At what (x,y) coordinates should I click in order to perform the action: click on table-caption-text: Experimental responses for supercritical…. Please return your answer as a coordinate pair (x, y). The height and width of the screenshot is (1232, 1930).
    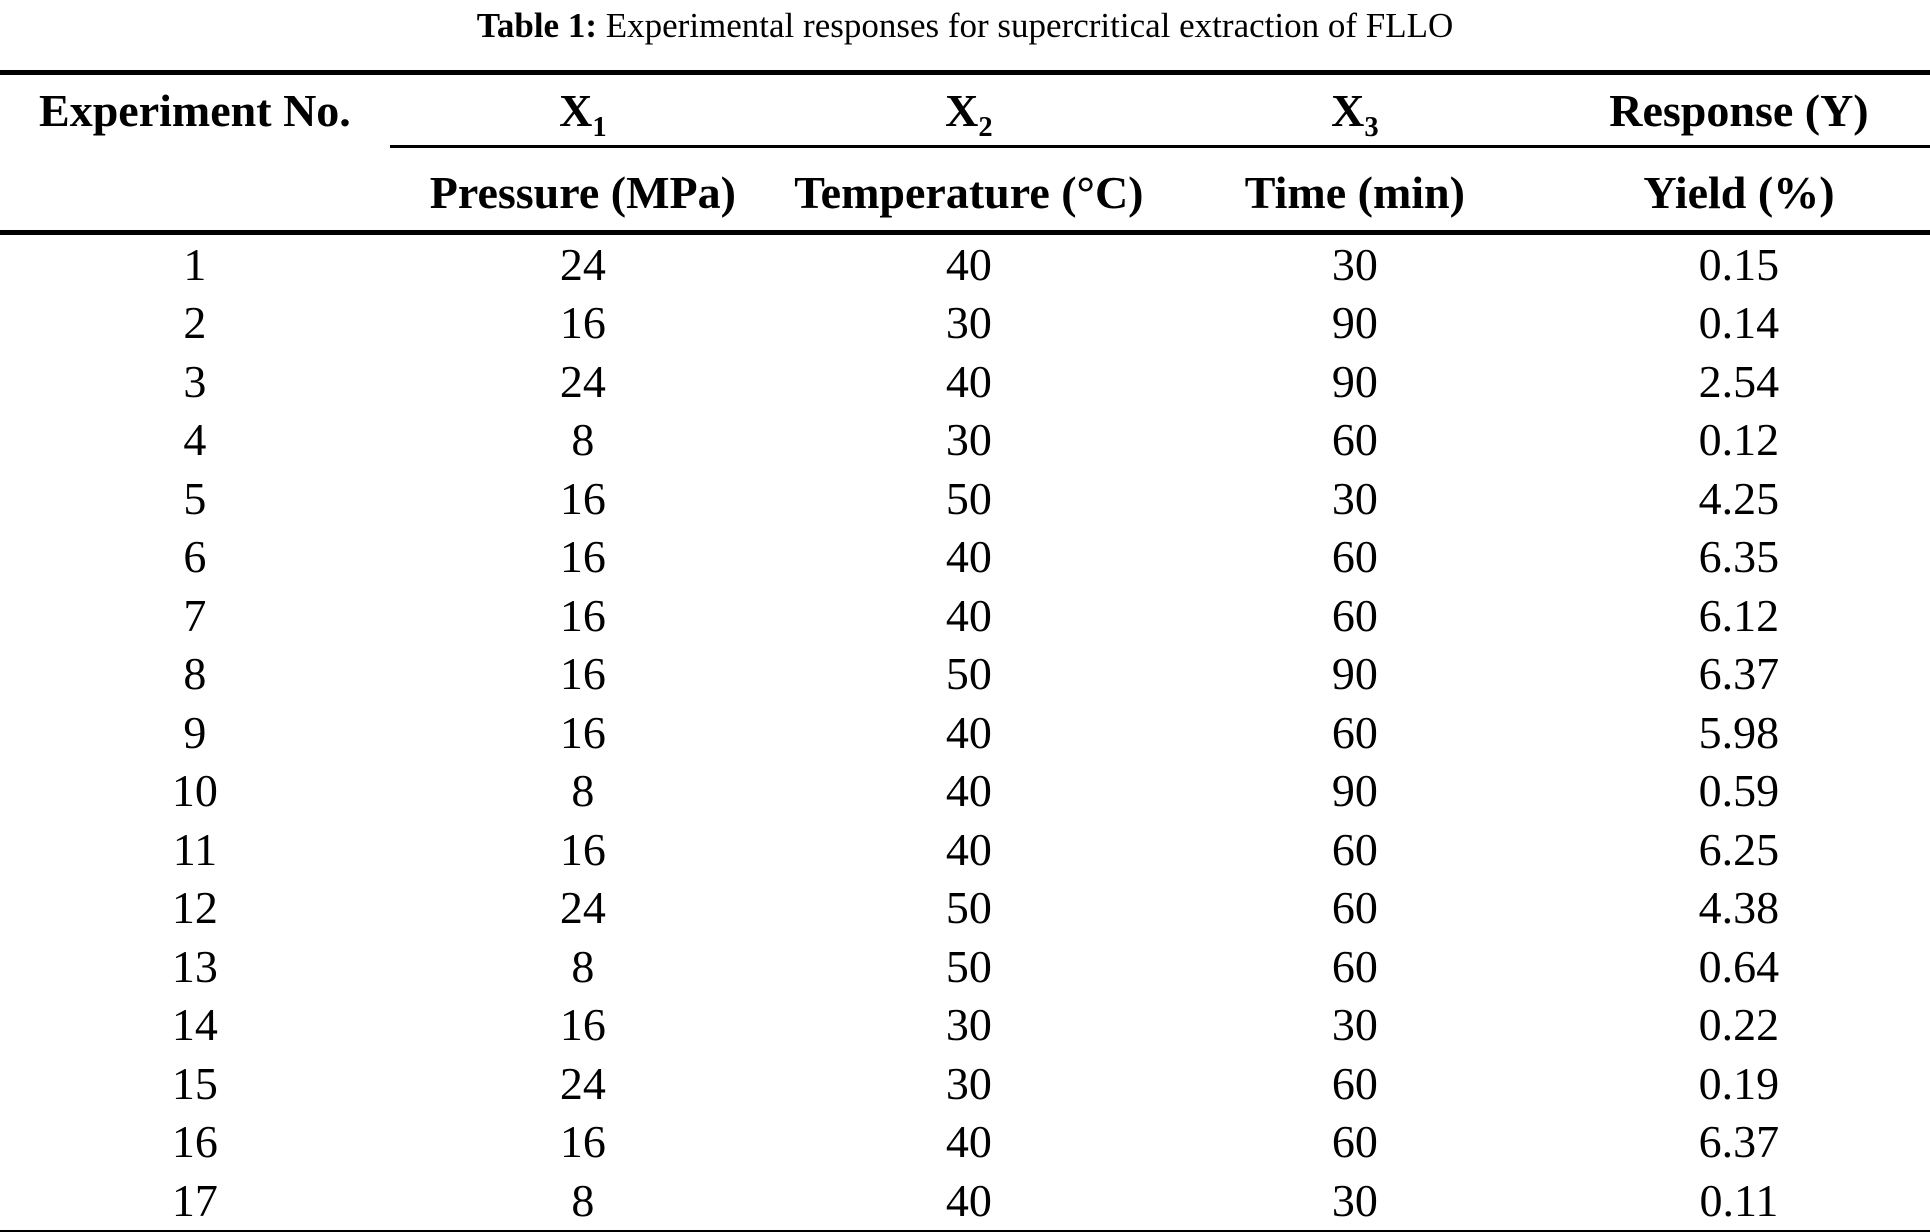
    Looking at the image, I should click on (1029, 25).